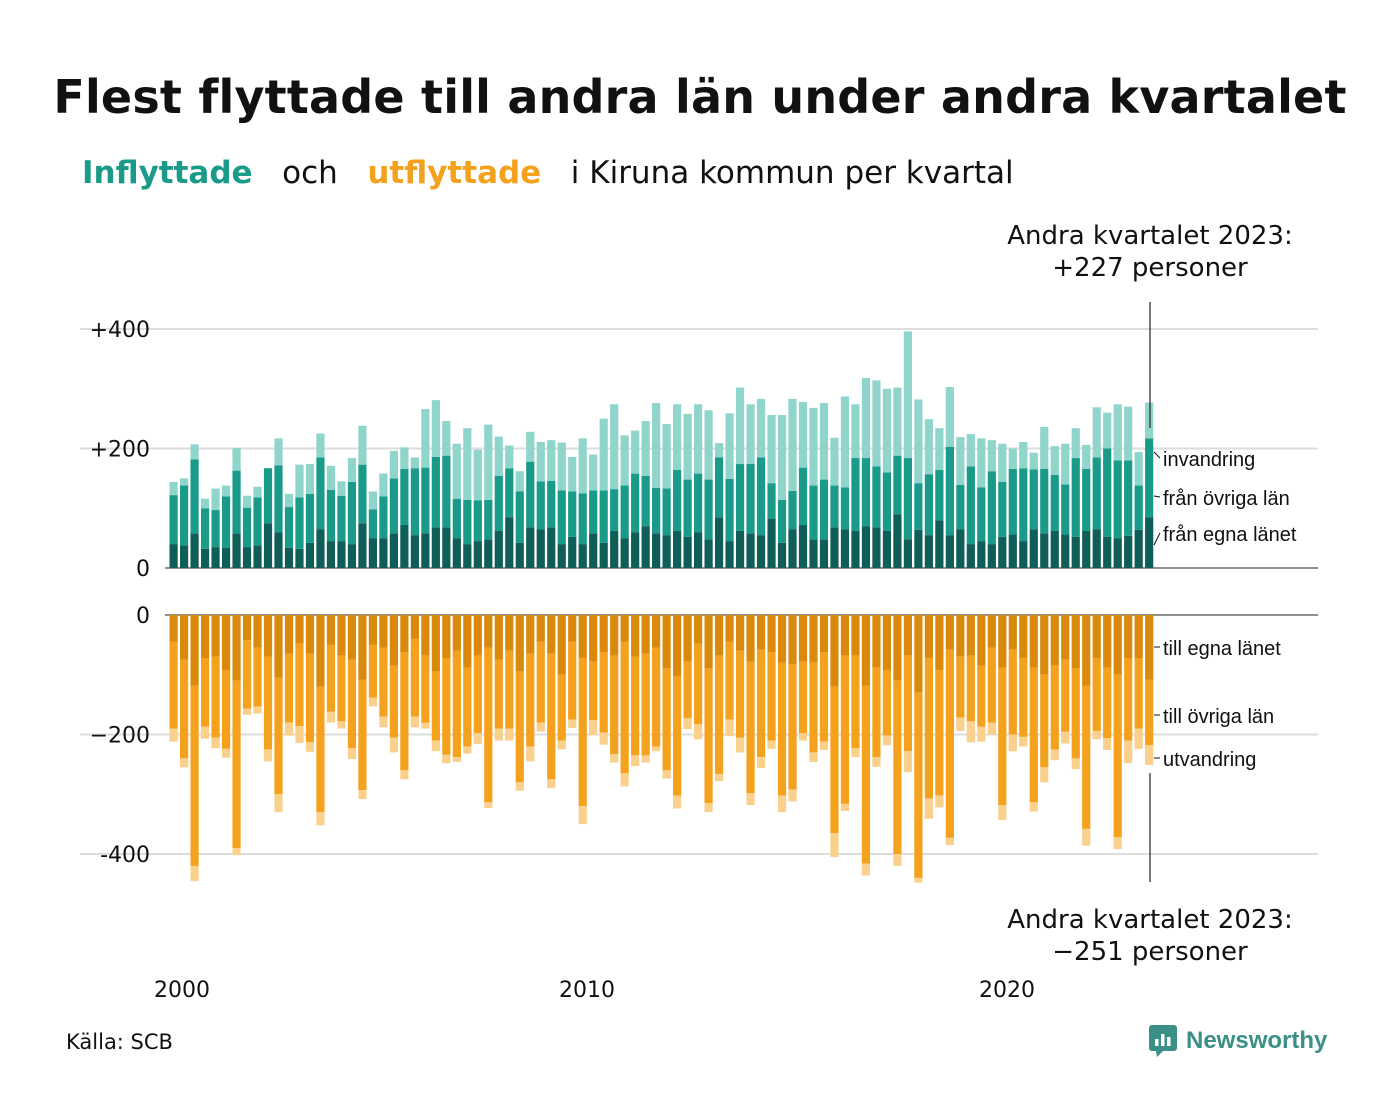 Image resolution: width=1400 pixels, height=1120 pixels. Describe the element at coordinates (1237, 1041) in the screenshot. I see `newsworthy-logo: Newsworthy` at that location.